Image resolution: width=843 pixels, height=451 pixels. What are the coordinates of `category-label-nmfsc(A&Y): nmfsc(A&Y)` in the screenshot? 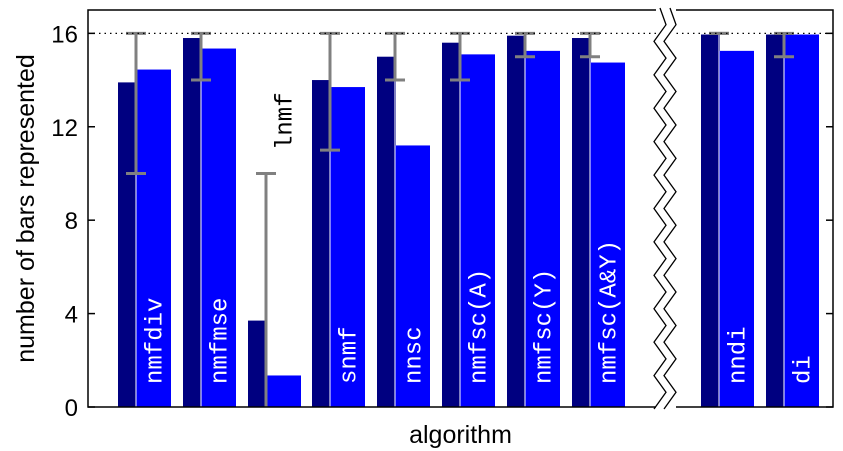 It's located at (610, 312).